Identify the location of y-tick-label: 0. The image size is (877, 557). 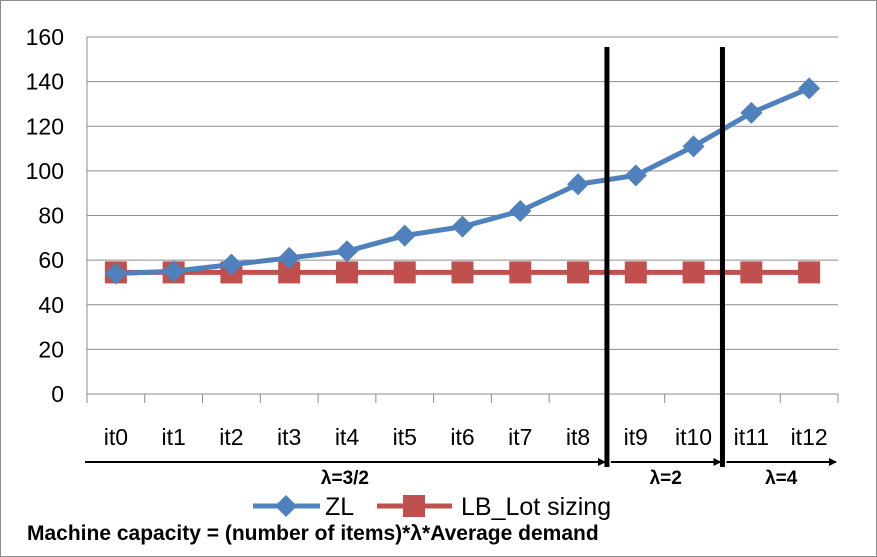
(57, 394).